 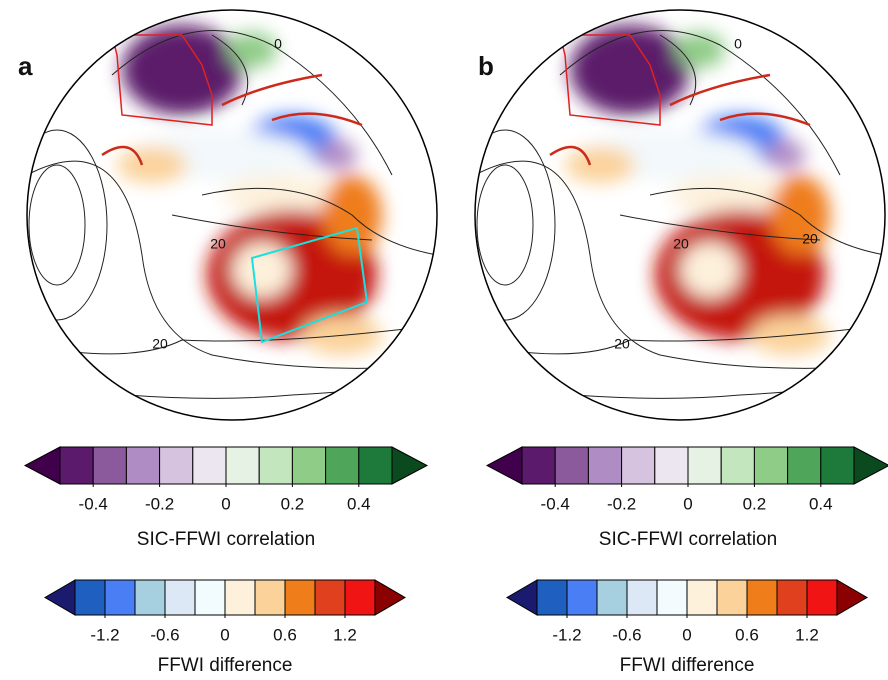 What do you see at coordinates (309, 285) in the screenshot?
I see `region-box` at bounding box center [309, 285].